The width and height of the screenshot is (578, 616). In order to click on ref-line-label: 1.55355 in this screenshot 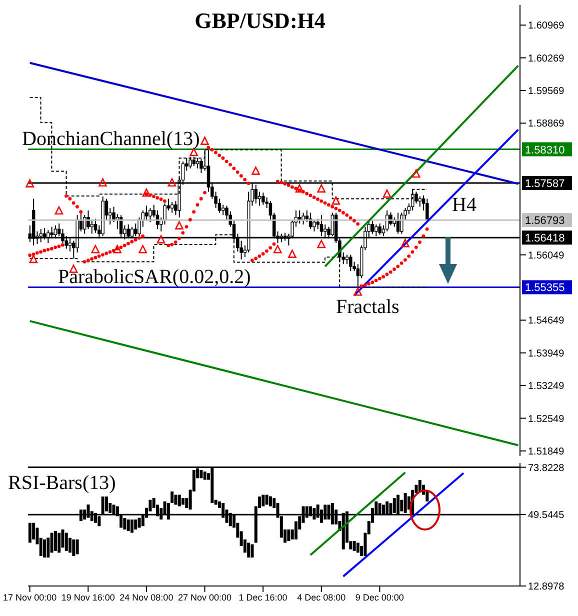, I will do `click(545, 288)`.